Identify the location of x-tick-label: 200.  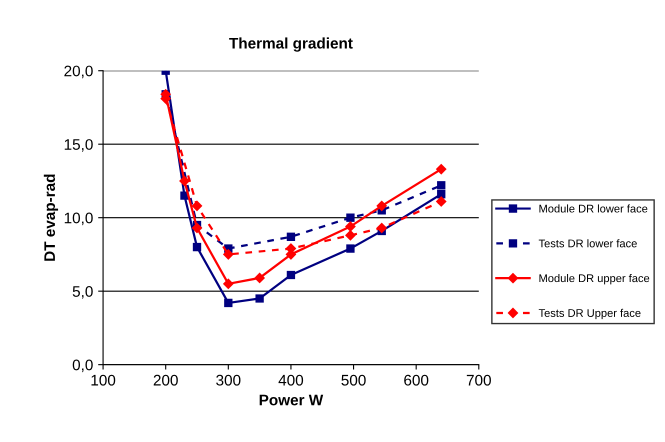
(166, 380).